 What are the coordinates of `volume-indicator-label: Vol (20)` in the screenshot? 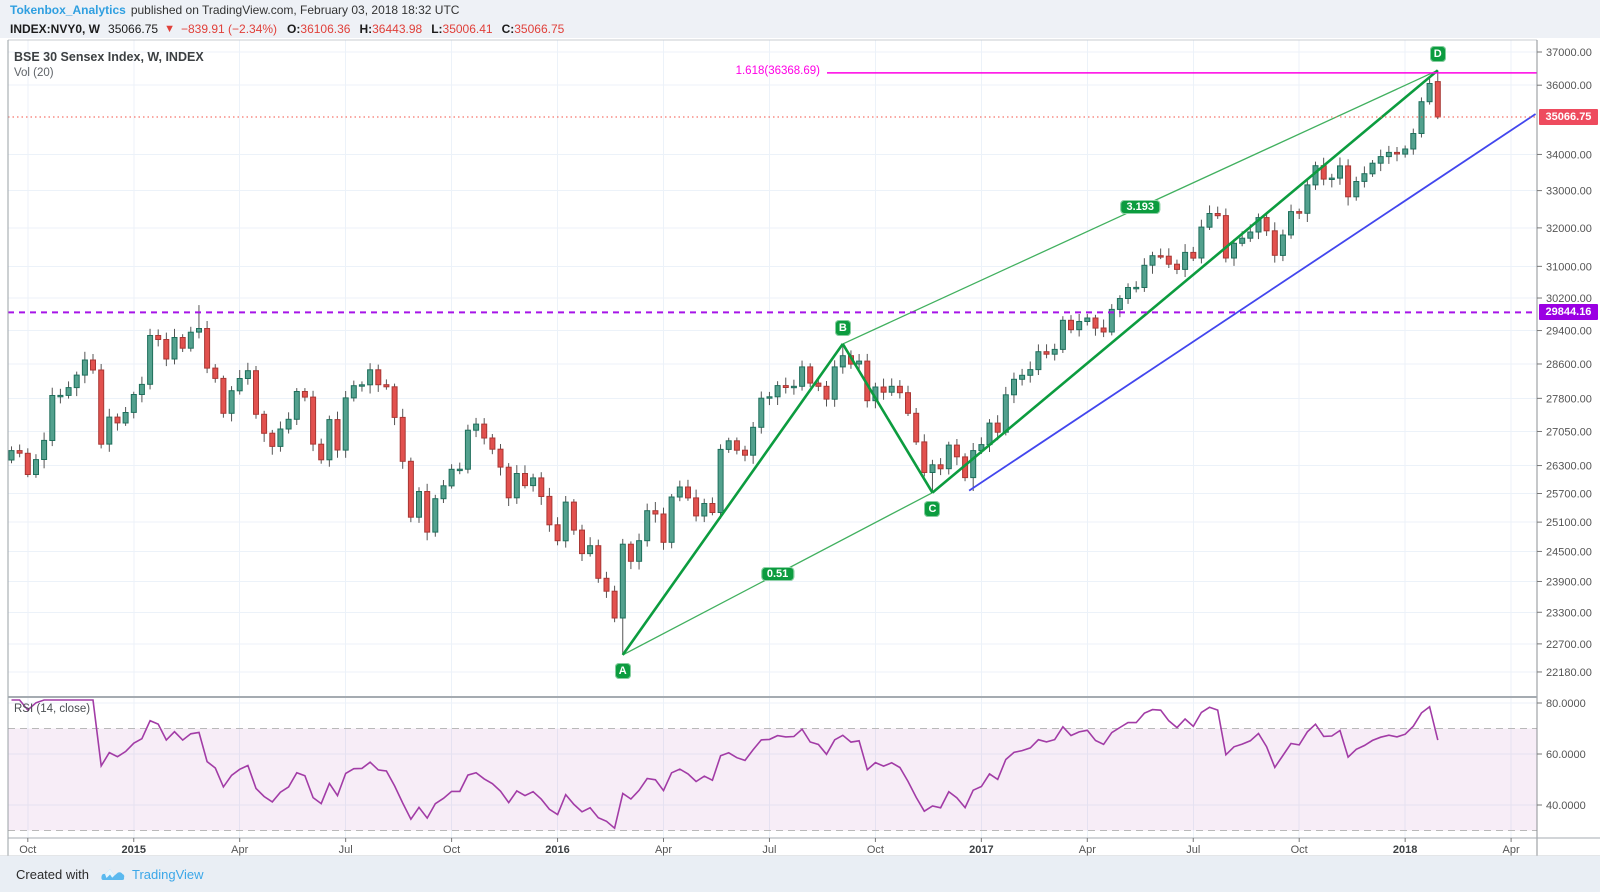 It's located at (34, 73).